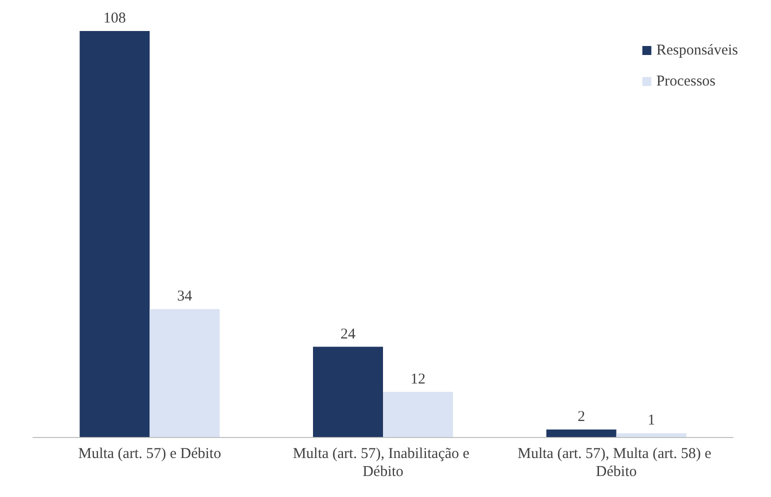  I want to click on legend-label: Processos, so click(686, 82).